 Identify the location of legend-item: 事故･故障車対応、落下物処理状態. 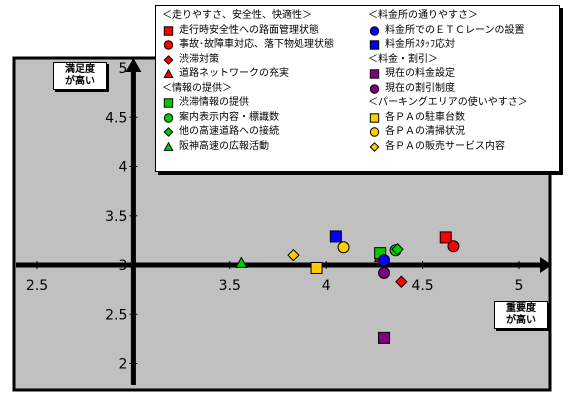
(248, 45).